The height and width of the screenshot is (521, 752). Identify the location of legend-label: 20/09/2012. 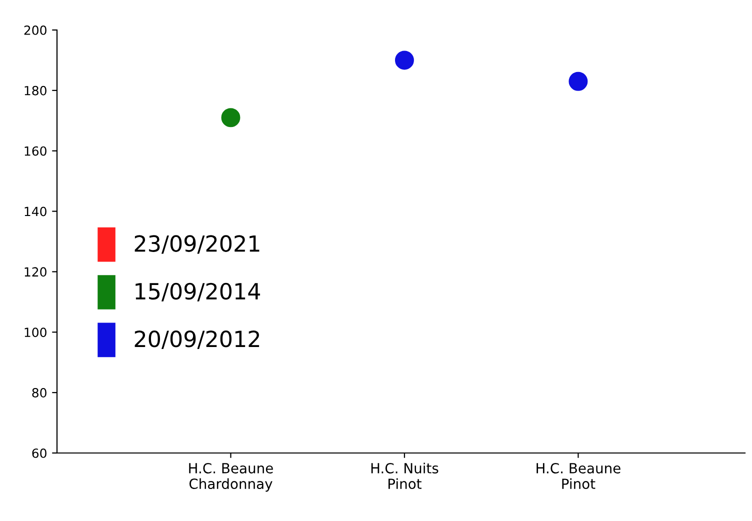
(197, 340).